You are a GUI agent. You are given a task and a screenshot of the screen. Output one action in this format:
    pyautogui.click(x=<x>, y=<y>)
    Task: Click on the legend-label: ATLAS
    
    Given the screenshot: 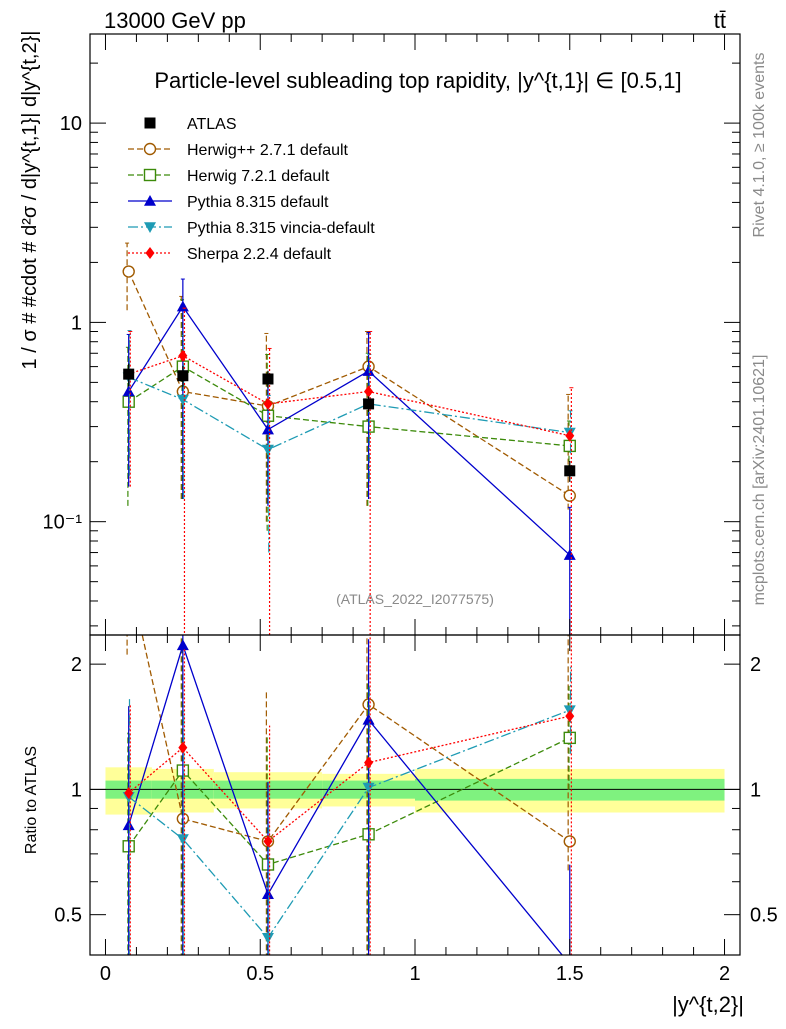 What is the action you would take?
    pyautogui.click(x=212, y=124)
    